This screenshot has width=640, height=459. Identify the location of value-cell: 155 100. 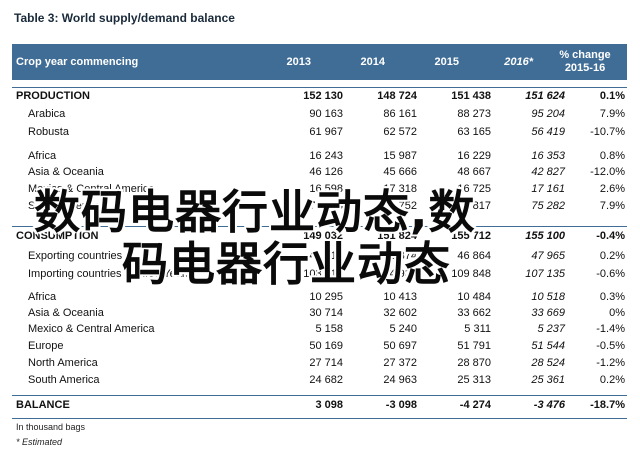
(545, 236).